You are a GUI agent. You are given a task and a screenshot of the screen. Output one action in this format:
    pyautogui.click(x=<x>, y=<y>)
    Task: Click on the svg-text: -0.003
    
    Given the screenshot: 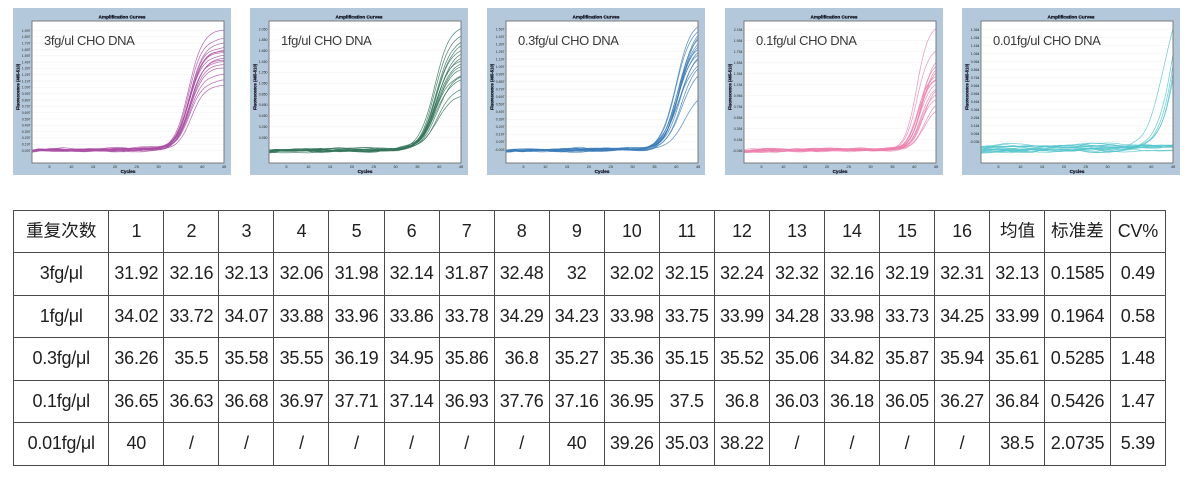 What is the action you would take?
    pyautogui.click(x=500, y=150)
    